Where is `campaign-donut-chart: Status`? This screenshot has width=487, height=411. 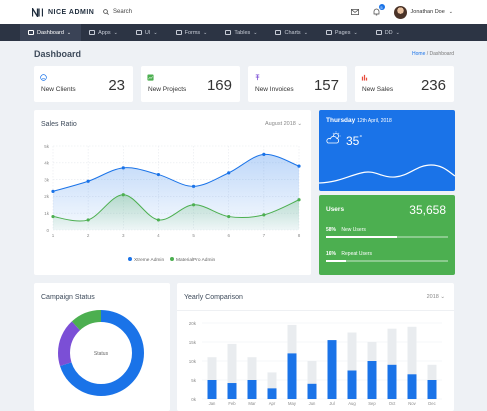
campaign-donut-chart: Status is located at coordinates (101, 353).